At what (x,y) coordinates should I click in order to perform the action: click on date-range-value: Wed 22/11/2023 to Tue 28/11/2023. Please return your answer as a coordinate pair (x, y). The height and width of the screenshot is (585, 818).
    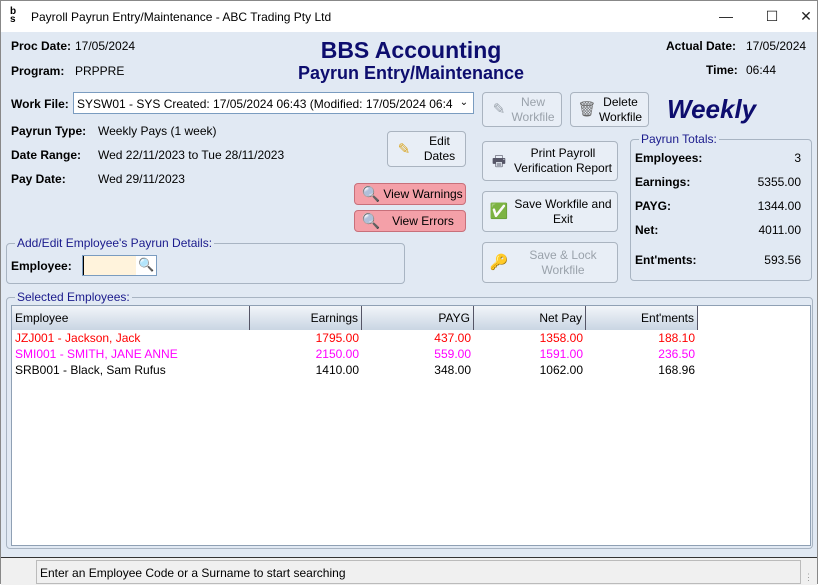
    Looking at the image, I should click on (191, 155).